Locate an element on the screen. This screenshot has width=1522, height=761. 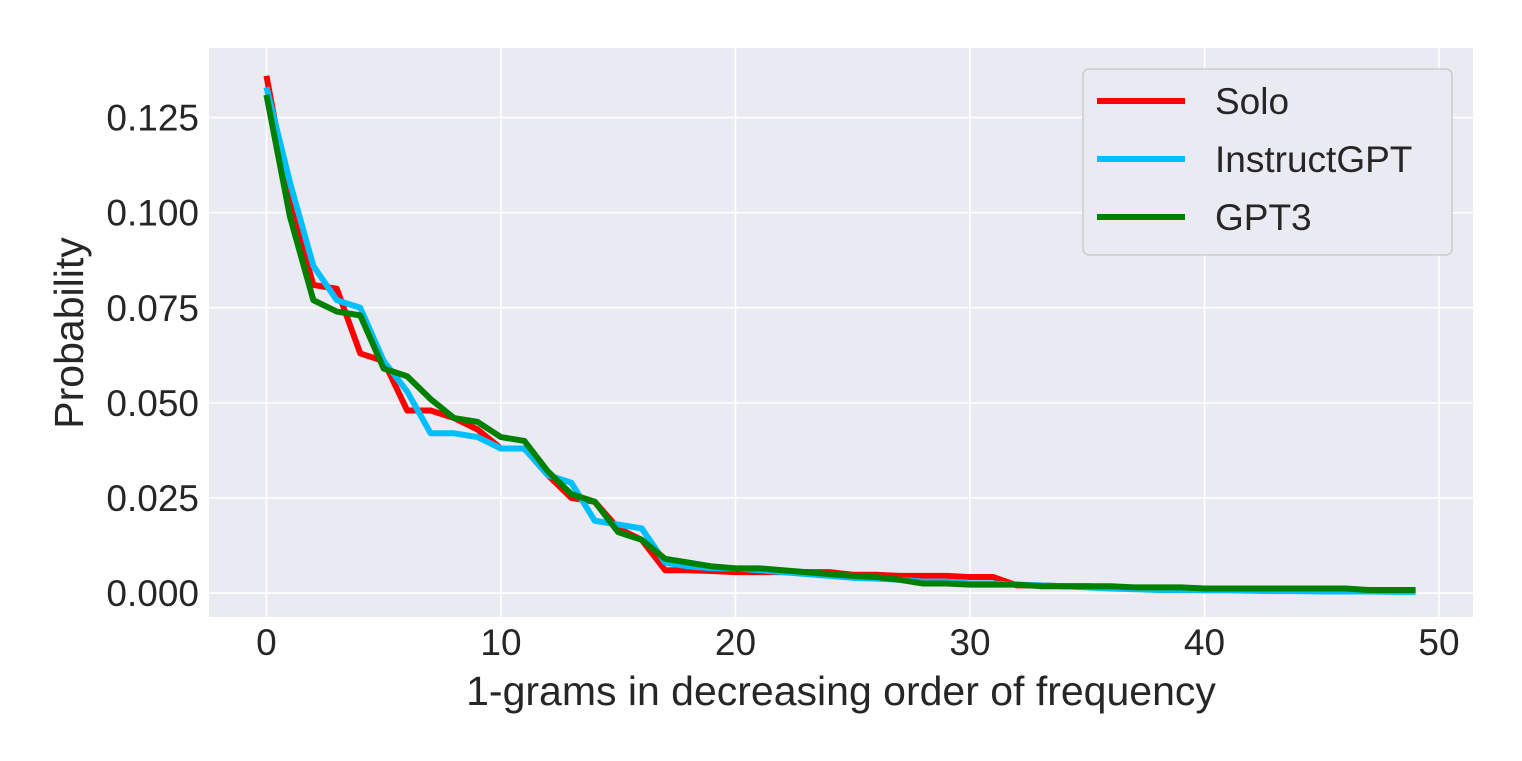
x-tick-label: 30 is located at coordinates (969, 642).